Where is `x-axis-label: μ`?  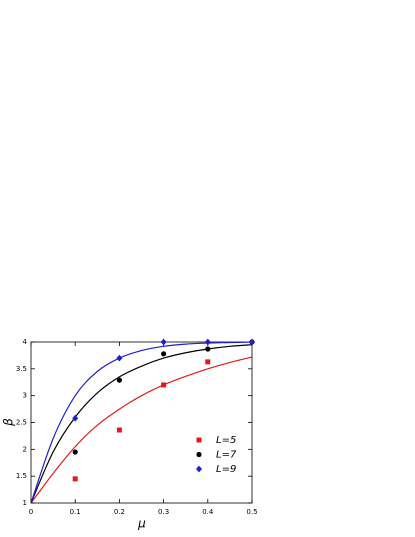
x-axis-label: μ is located at coordinates (141, 524).